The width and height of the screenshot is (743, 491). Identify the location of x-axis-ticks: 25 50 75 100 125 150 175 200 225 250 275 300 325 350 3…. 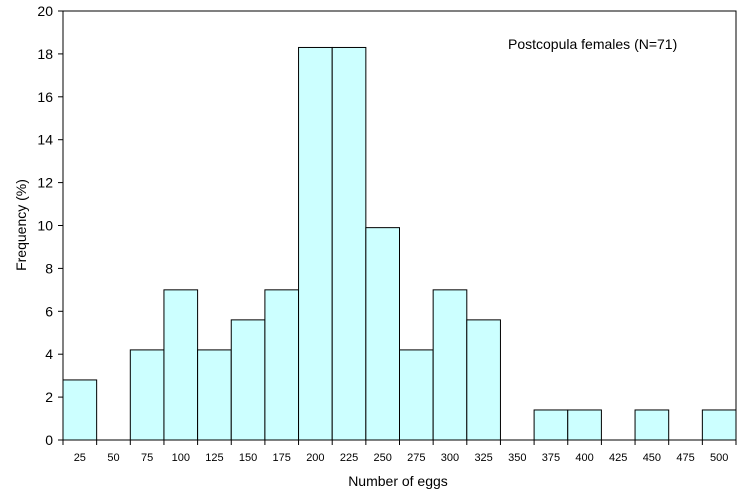
(399, 452).